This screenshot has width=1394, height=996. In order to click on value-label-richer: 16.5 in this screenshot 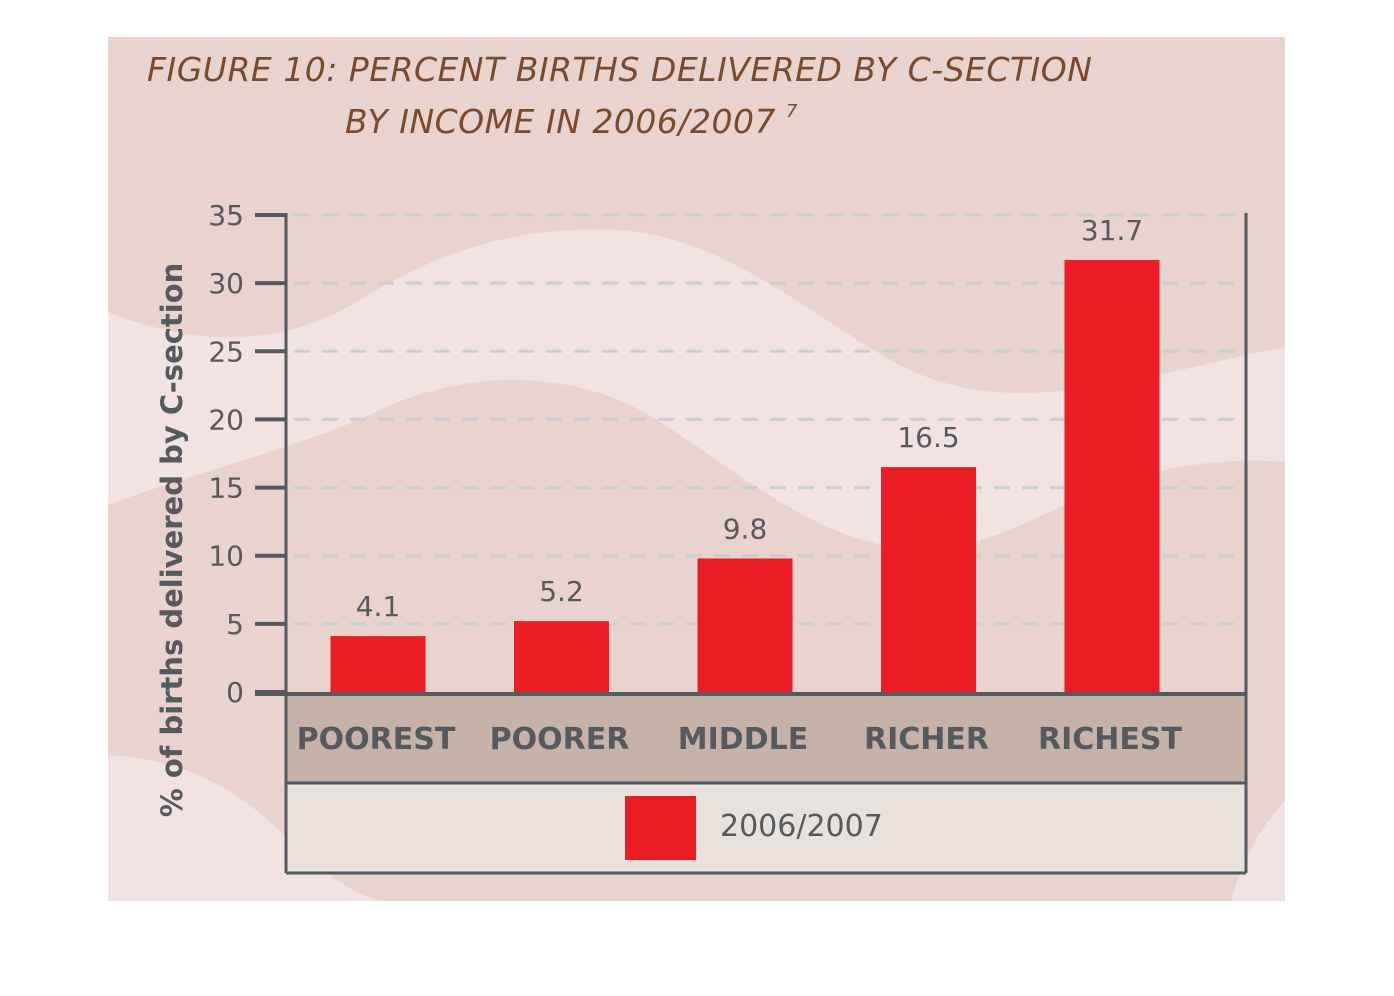, I will do `click(928, 437)`.